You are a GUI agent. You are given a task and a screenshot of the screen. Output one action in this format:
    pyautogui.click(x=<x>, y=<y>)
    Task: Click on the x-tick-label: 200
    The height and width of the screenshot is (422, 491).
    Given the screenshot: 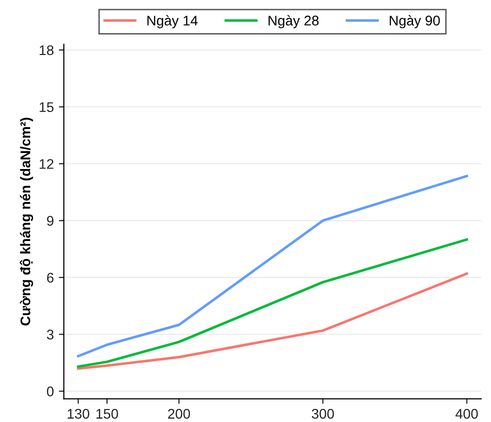 What is the action you would take?
    pyautogui.click(x=179, y=413)
    